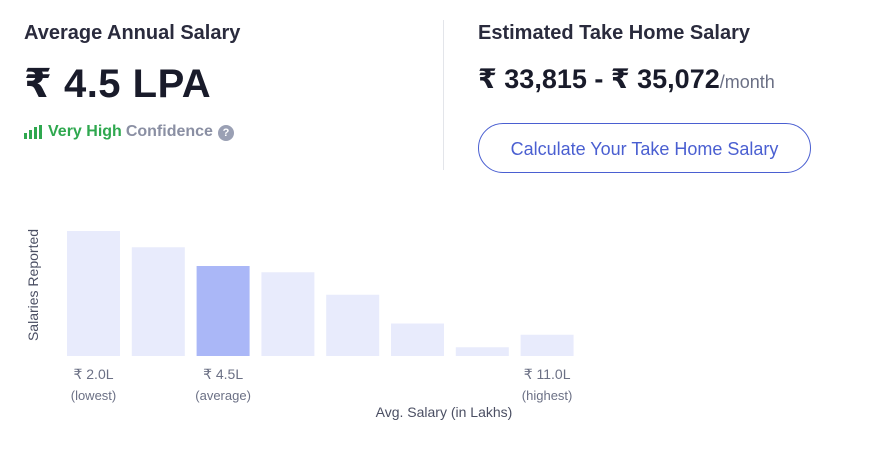 Image resolution: width=889 pixels, height=453 pixels. I want to click on take-home-heading: Estimated Take Home Salary, so click(614, 33).